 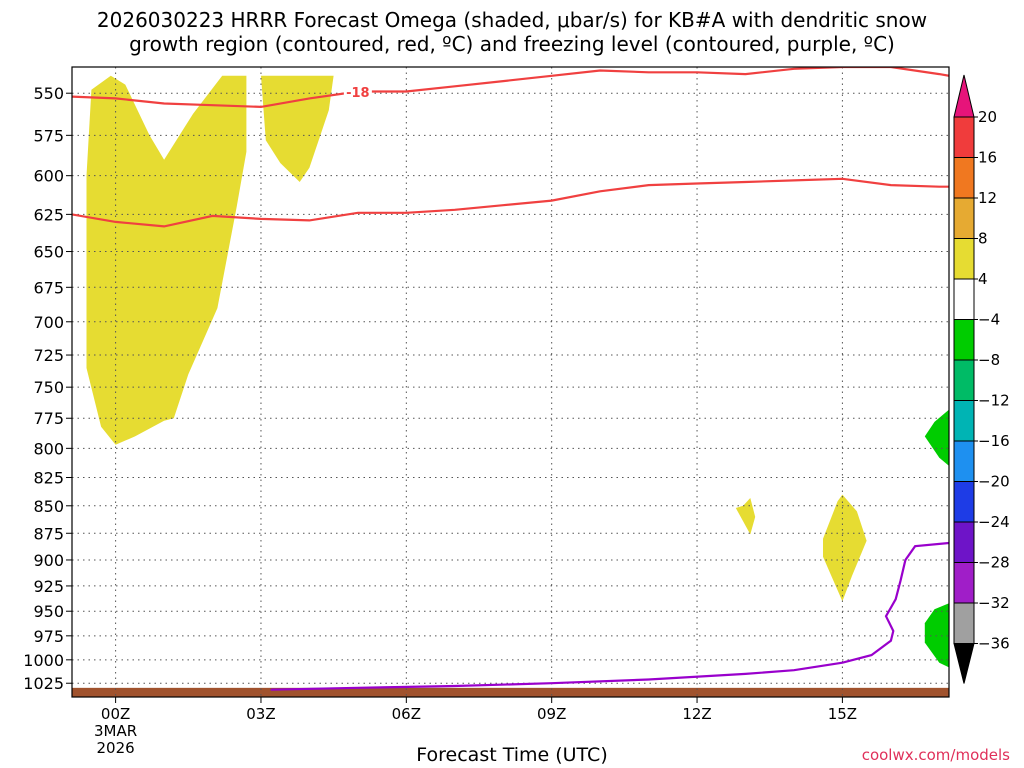 I want to click on y-tick-label-550: 550, so click(x=48, y=93).